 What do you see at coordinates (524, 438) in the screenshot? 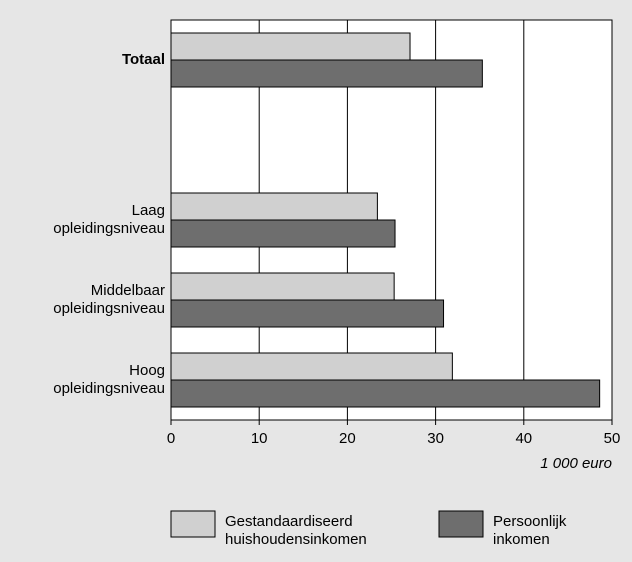
I see `x-tick-label: 40` at bounding box center [524, 438].